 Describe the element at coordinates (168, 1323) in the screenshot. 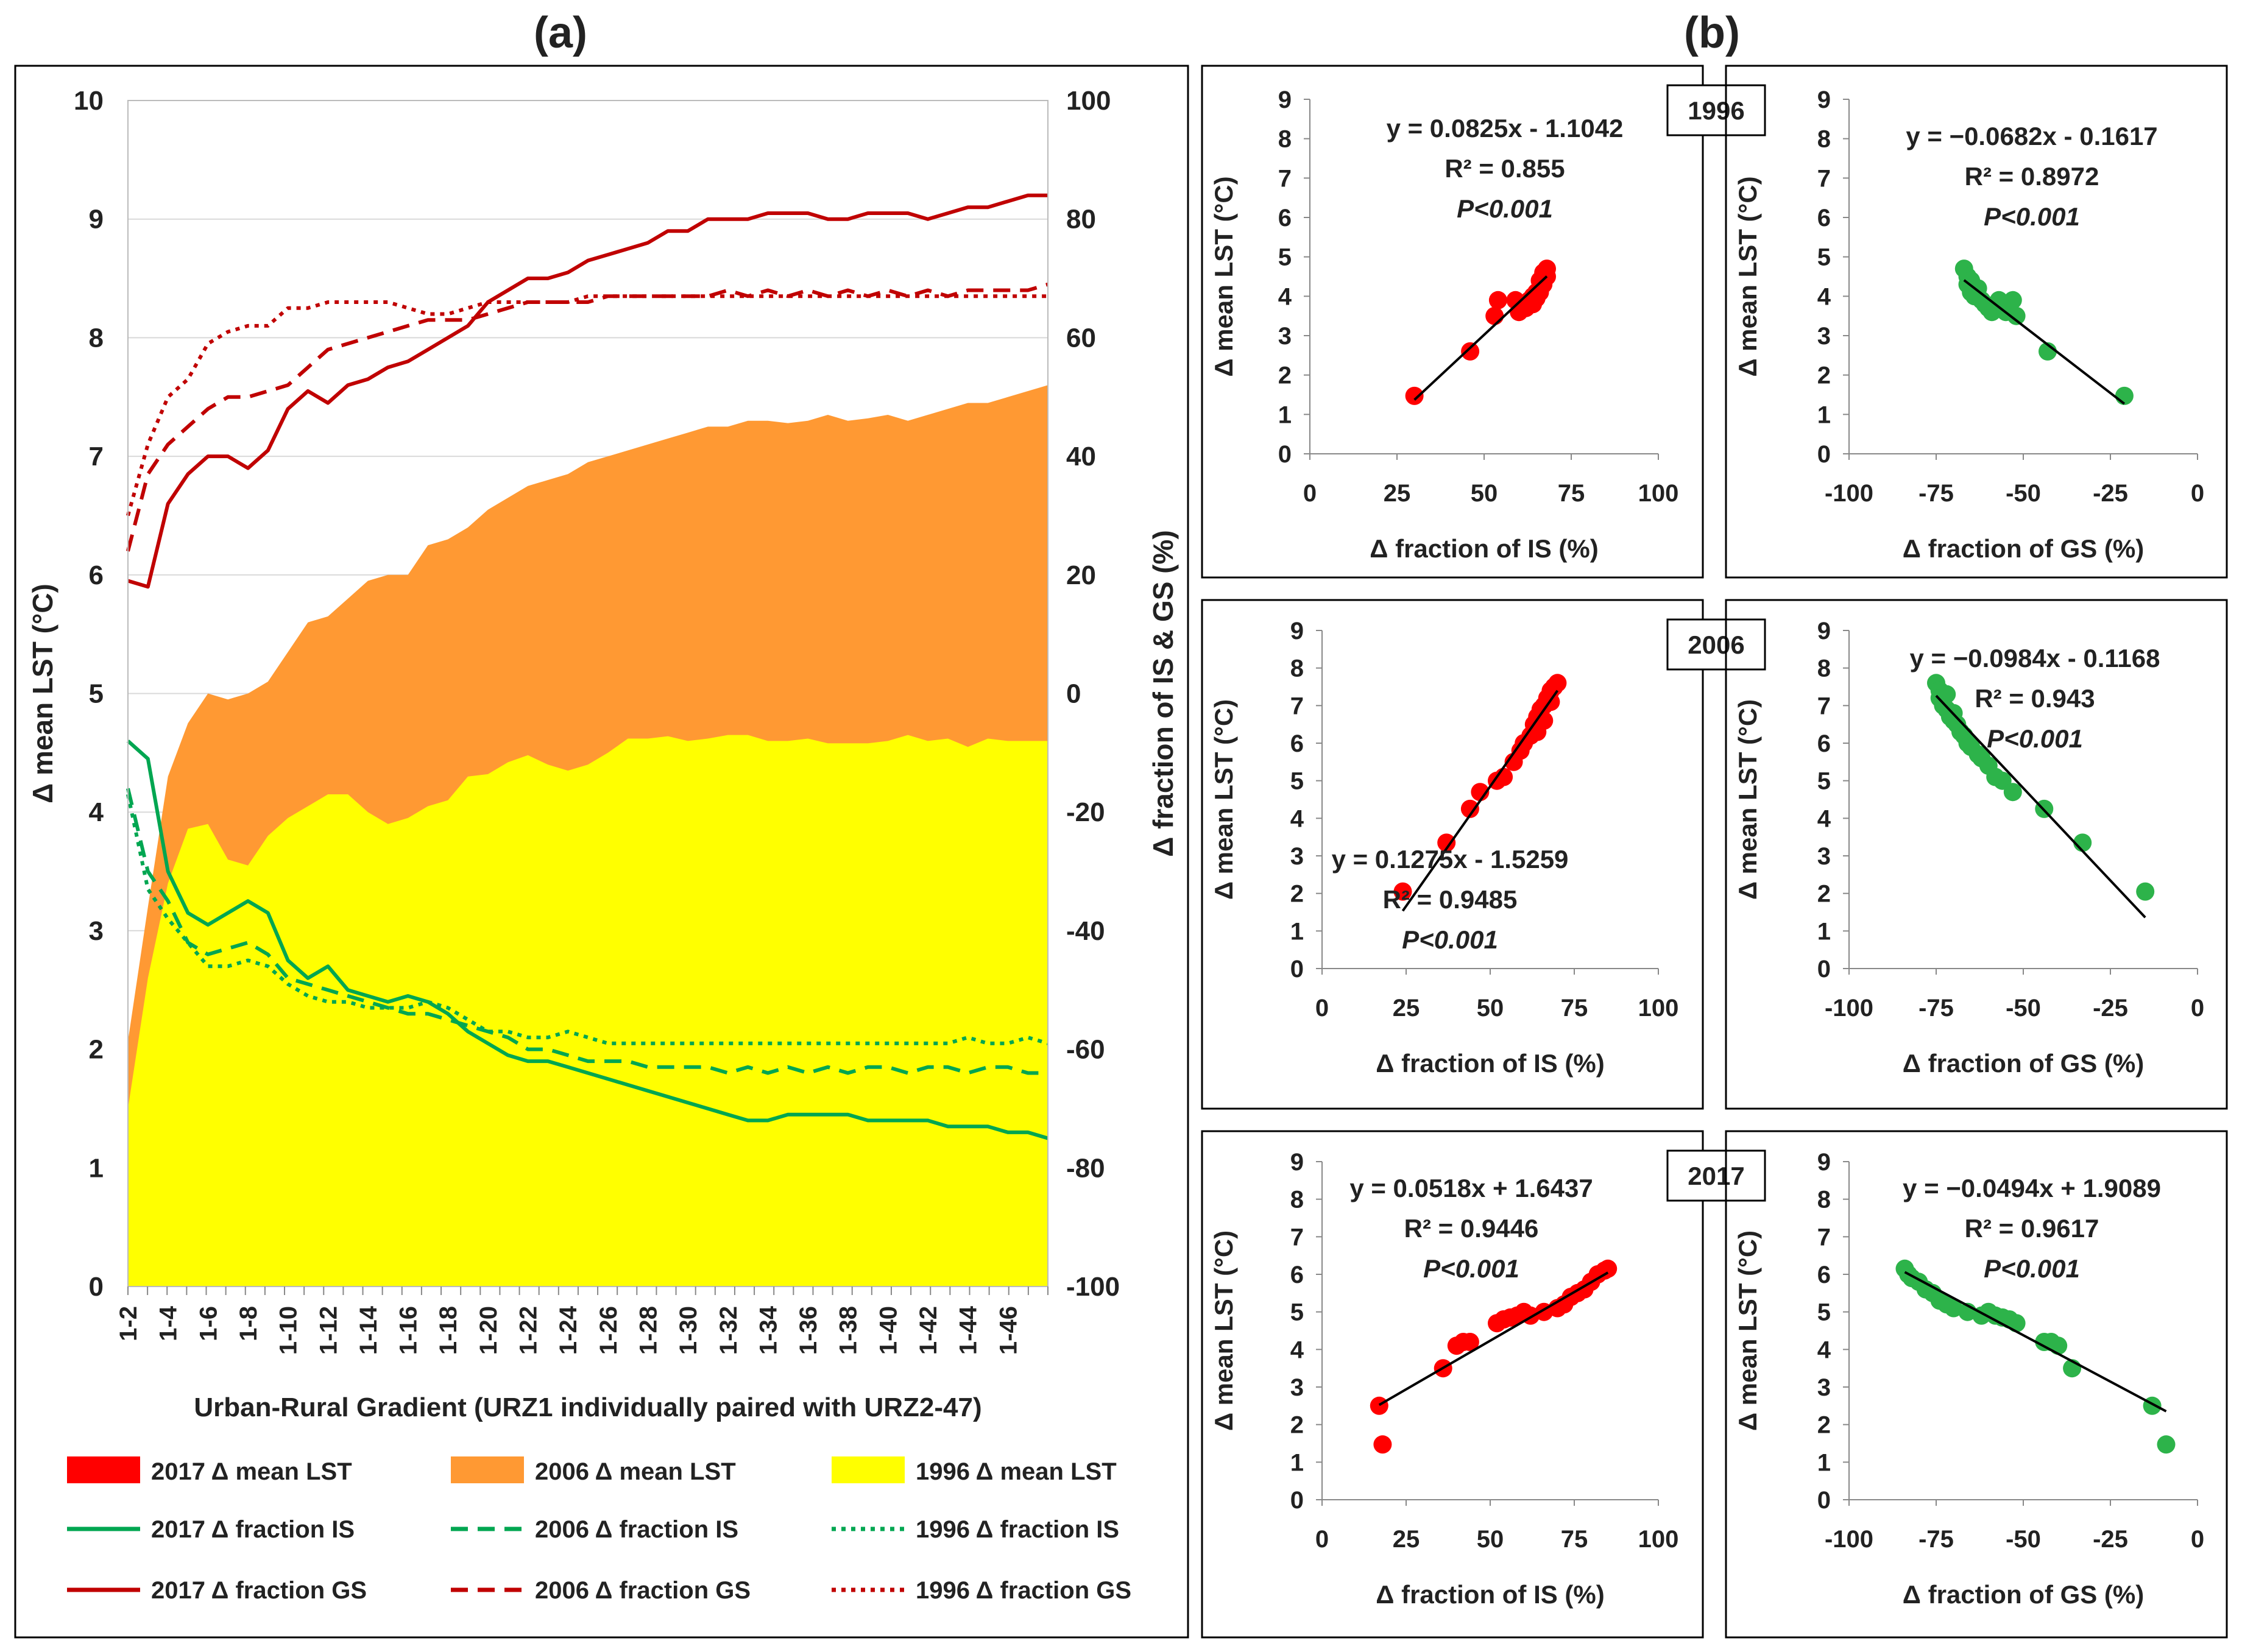

I see `x-tick-label: 1-4` at that location.